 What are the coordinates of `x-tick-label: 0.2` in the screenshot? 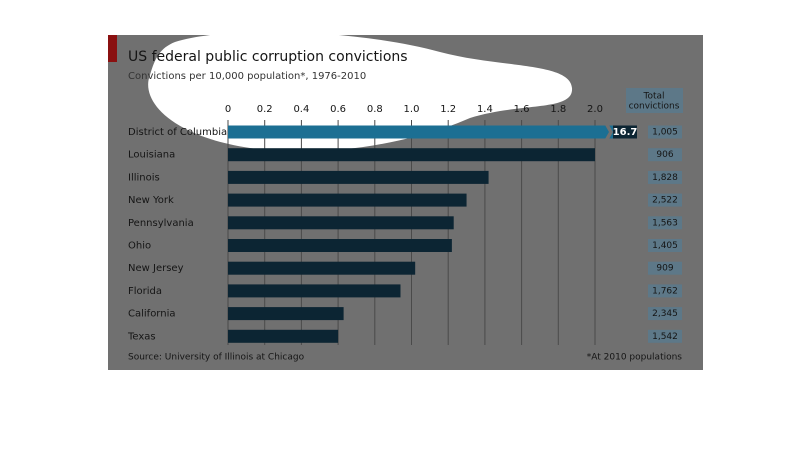 It's located at (265, 109).